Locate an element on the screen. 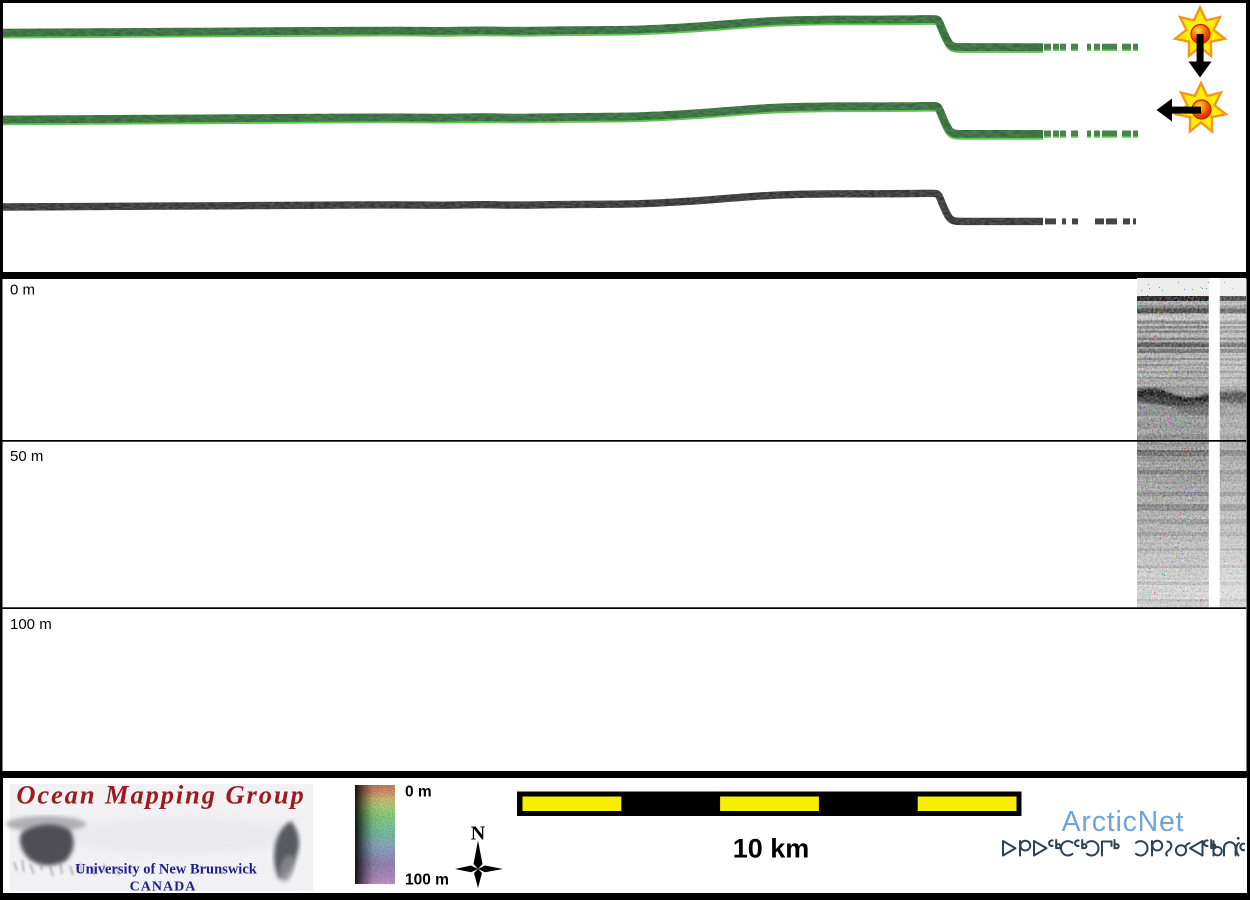 The image size is (1250, 900). svg-text: Ocean Mapping Group is located at coordinates (160, 795).